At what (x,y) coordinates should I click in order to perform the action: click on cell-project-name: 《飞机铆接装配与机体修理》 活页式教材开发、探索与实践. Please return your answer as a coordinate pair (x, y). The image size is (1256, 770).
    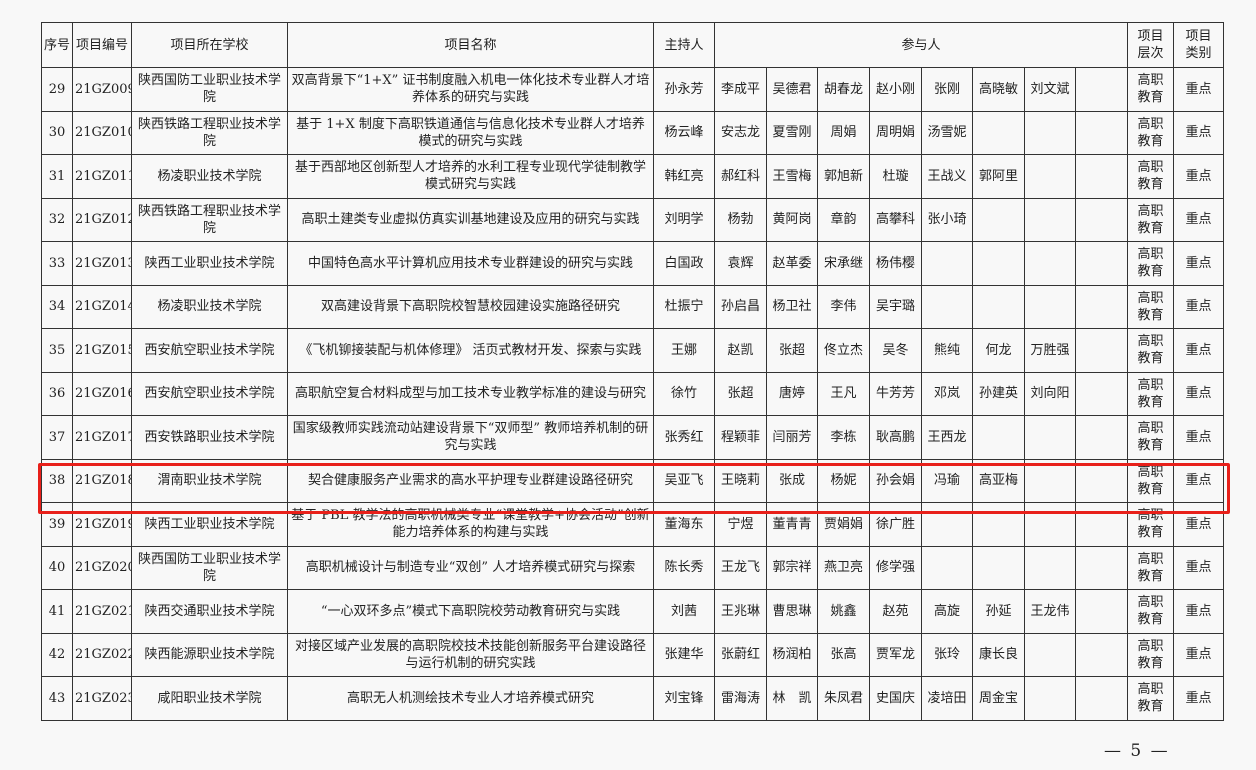
    Looking at the image, I should click on (470, 350).